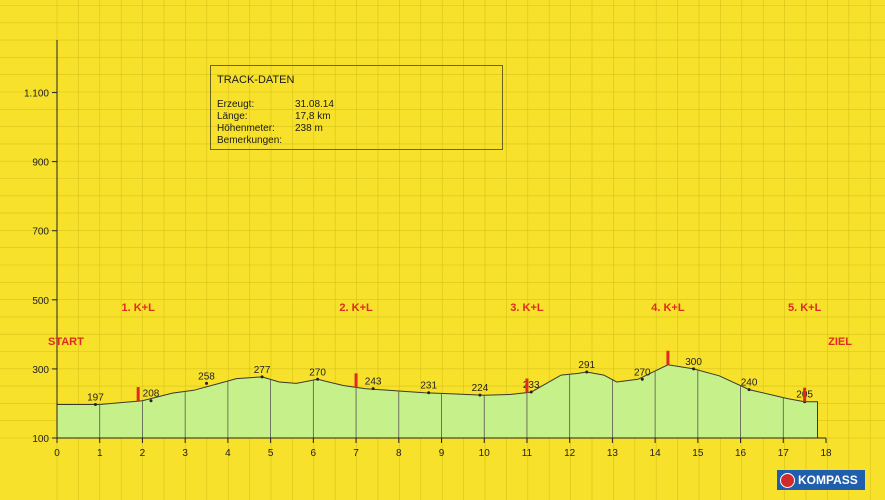 Image resolution: width=885 pixels, height=500 pixels. I want to click on x-tick-label: 14, so click(656, 453).